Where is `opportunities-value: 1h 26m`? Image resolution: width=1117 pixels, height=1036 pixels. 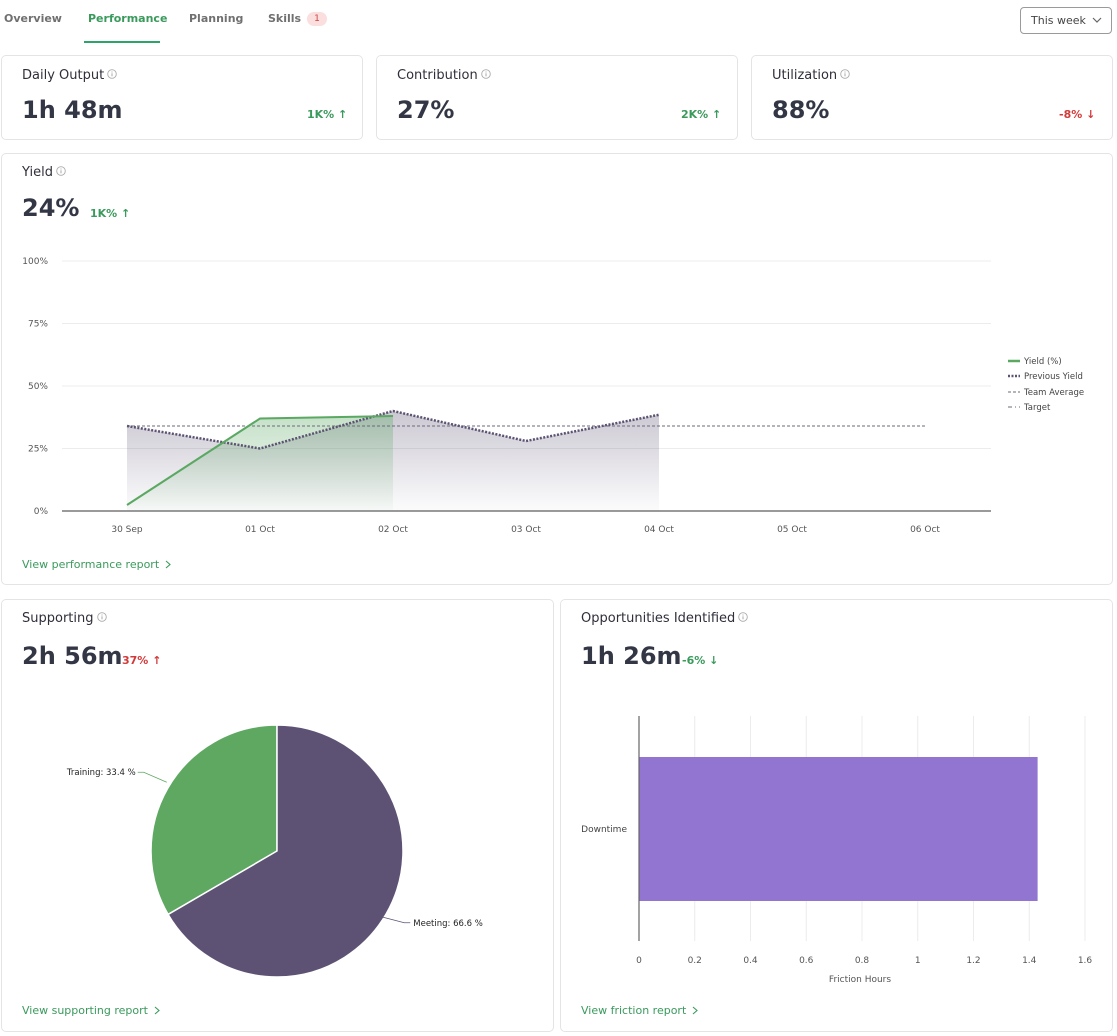
opportunities-value: 1h 26m is located at coordinates (631, 656).